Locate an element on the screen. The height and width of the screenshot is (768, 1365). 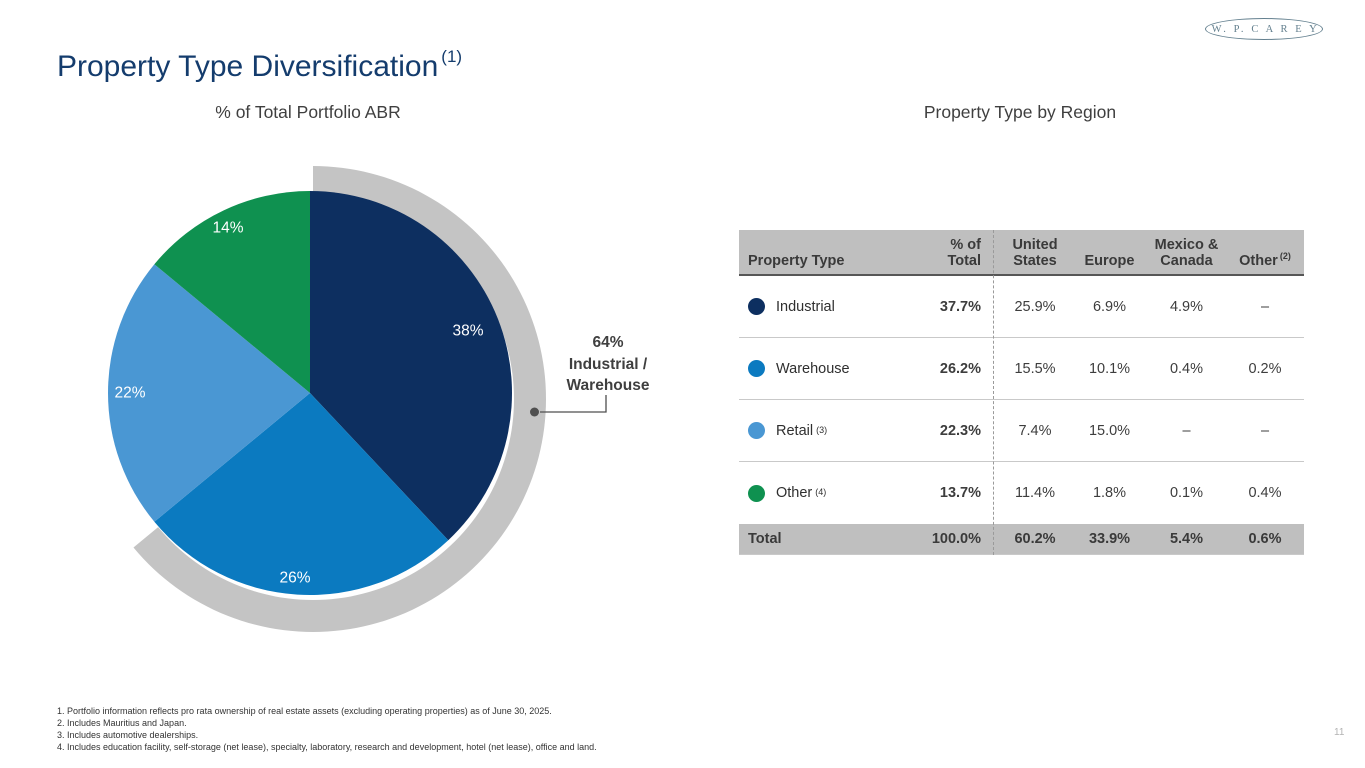
table-total-row: Total 100.0% 60.2% 33.9% 5.4% 0.6% is located at coordinates (1021, 539).